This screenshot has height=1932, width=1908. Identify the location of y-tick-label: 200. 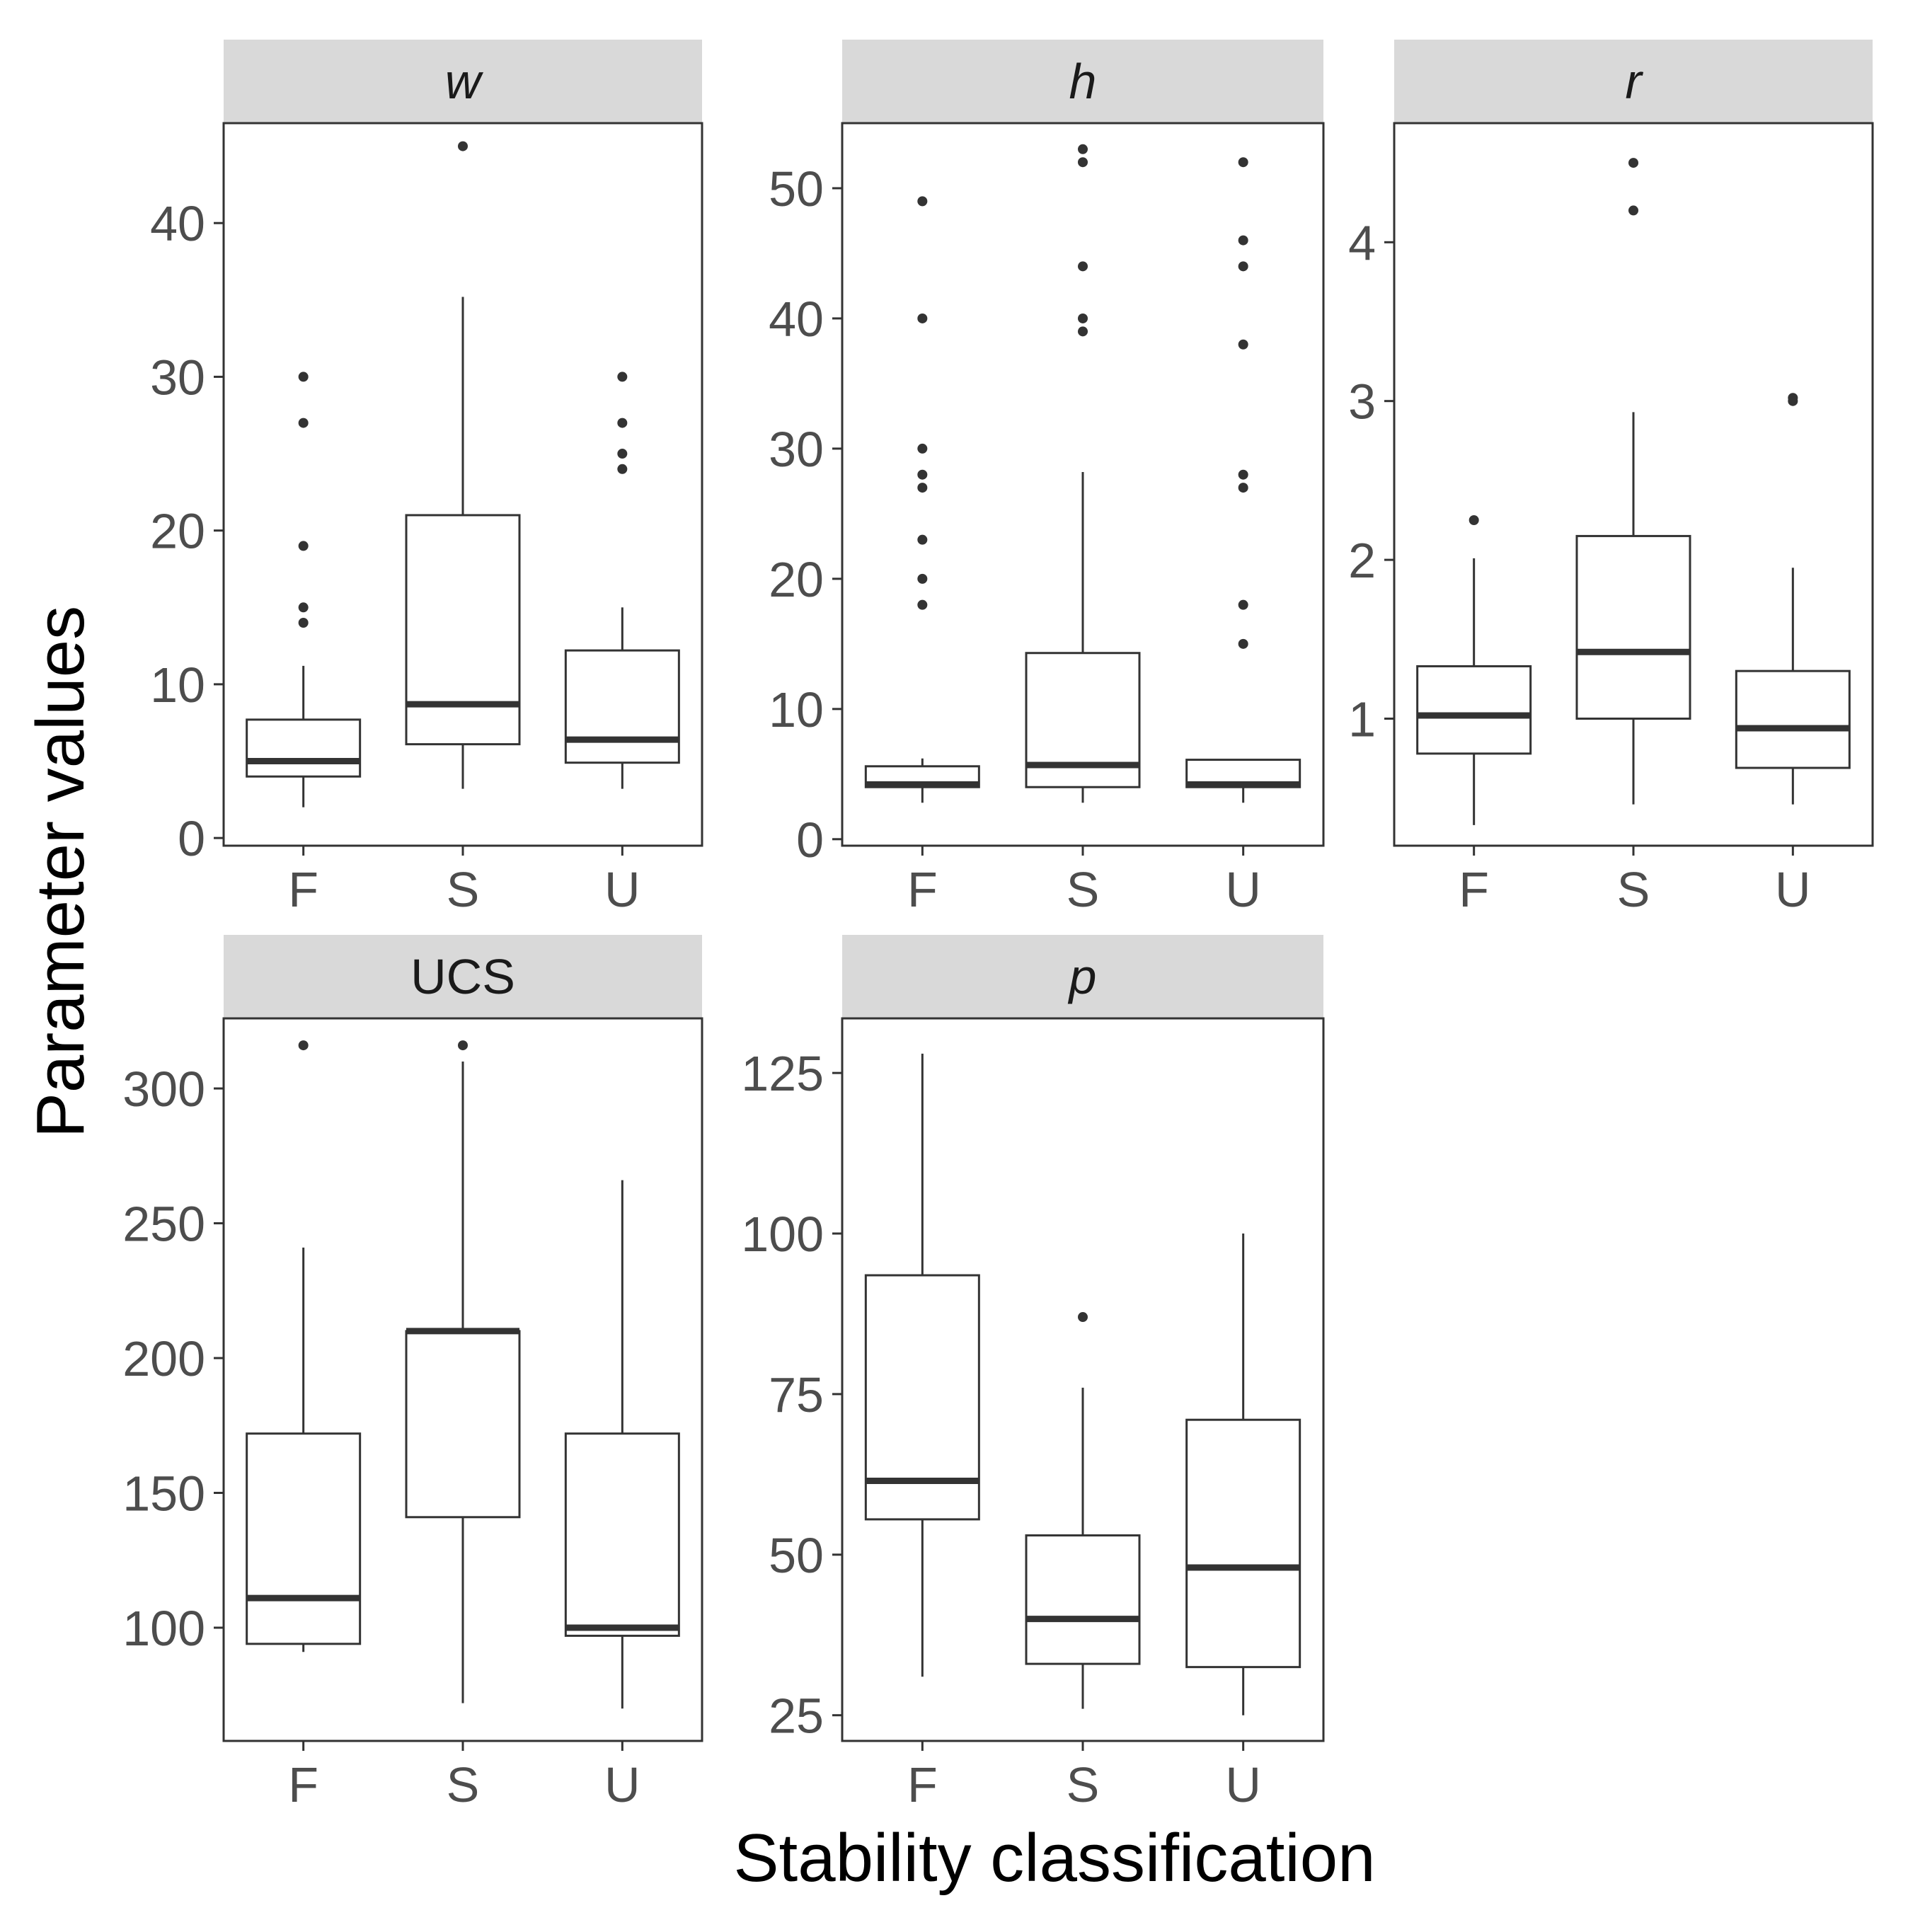
(163, 1359).